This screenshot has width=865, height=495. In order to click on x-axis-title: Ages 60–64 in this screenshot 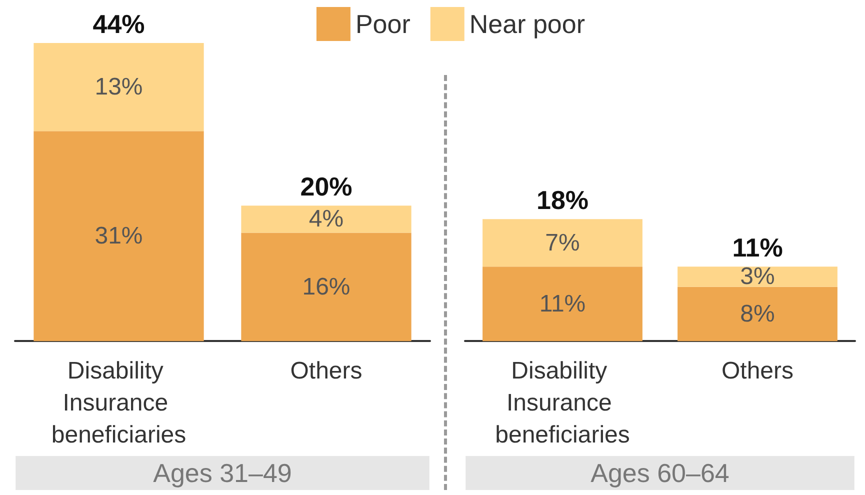, I will do `click(660, 473)`.